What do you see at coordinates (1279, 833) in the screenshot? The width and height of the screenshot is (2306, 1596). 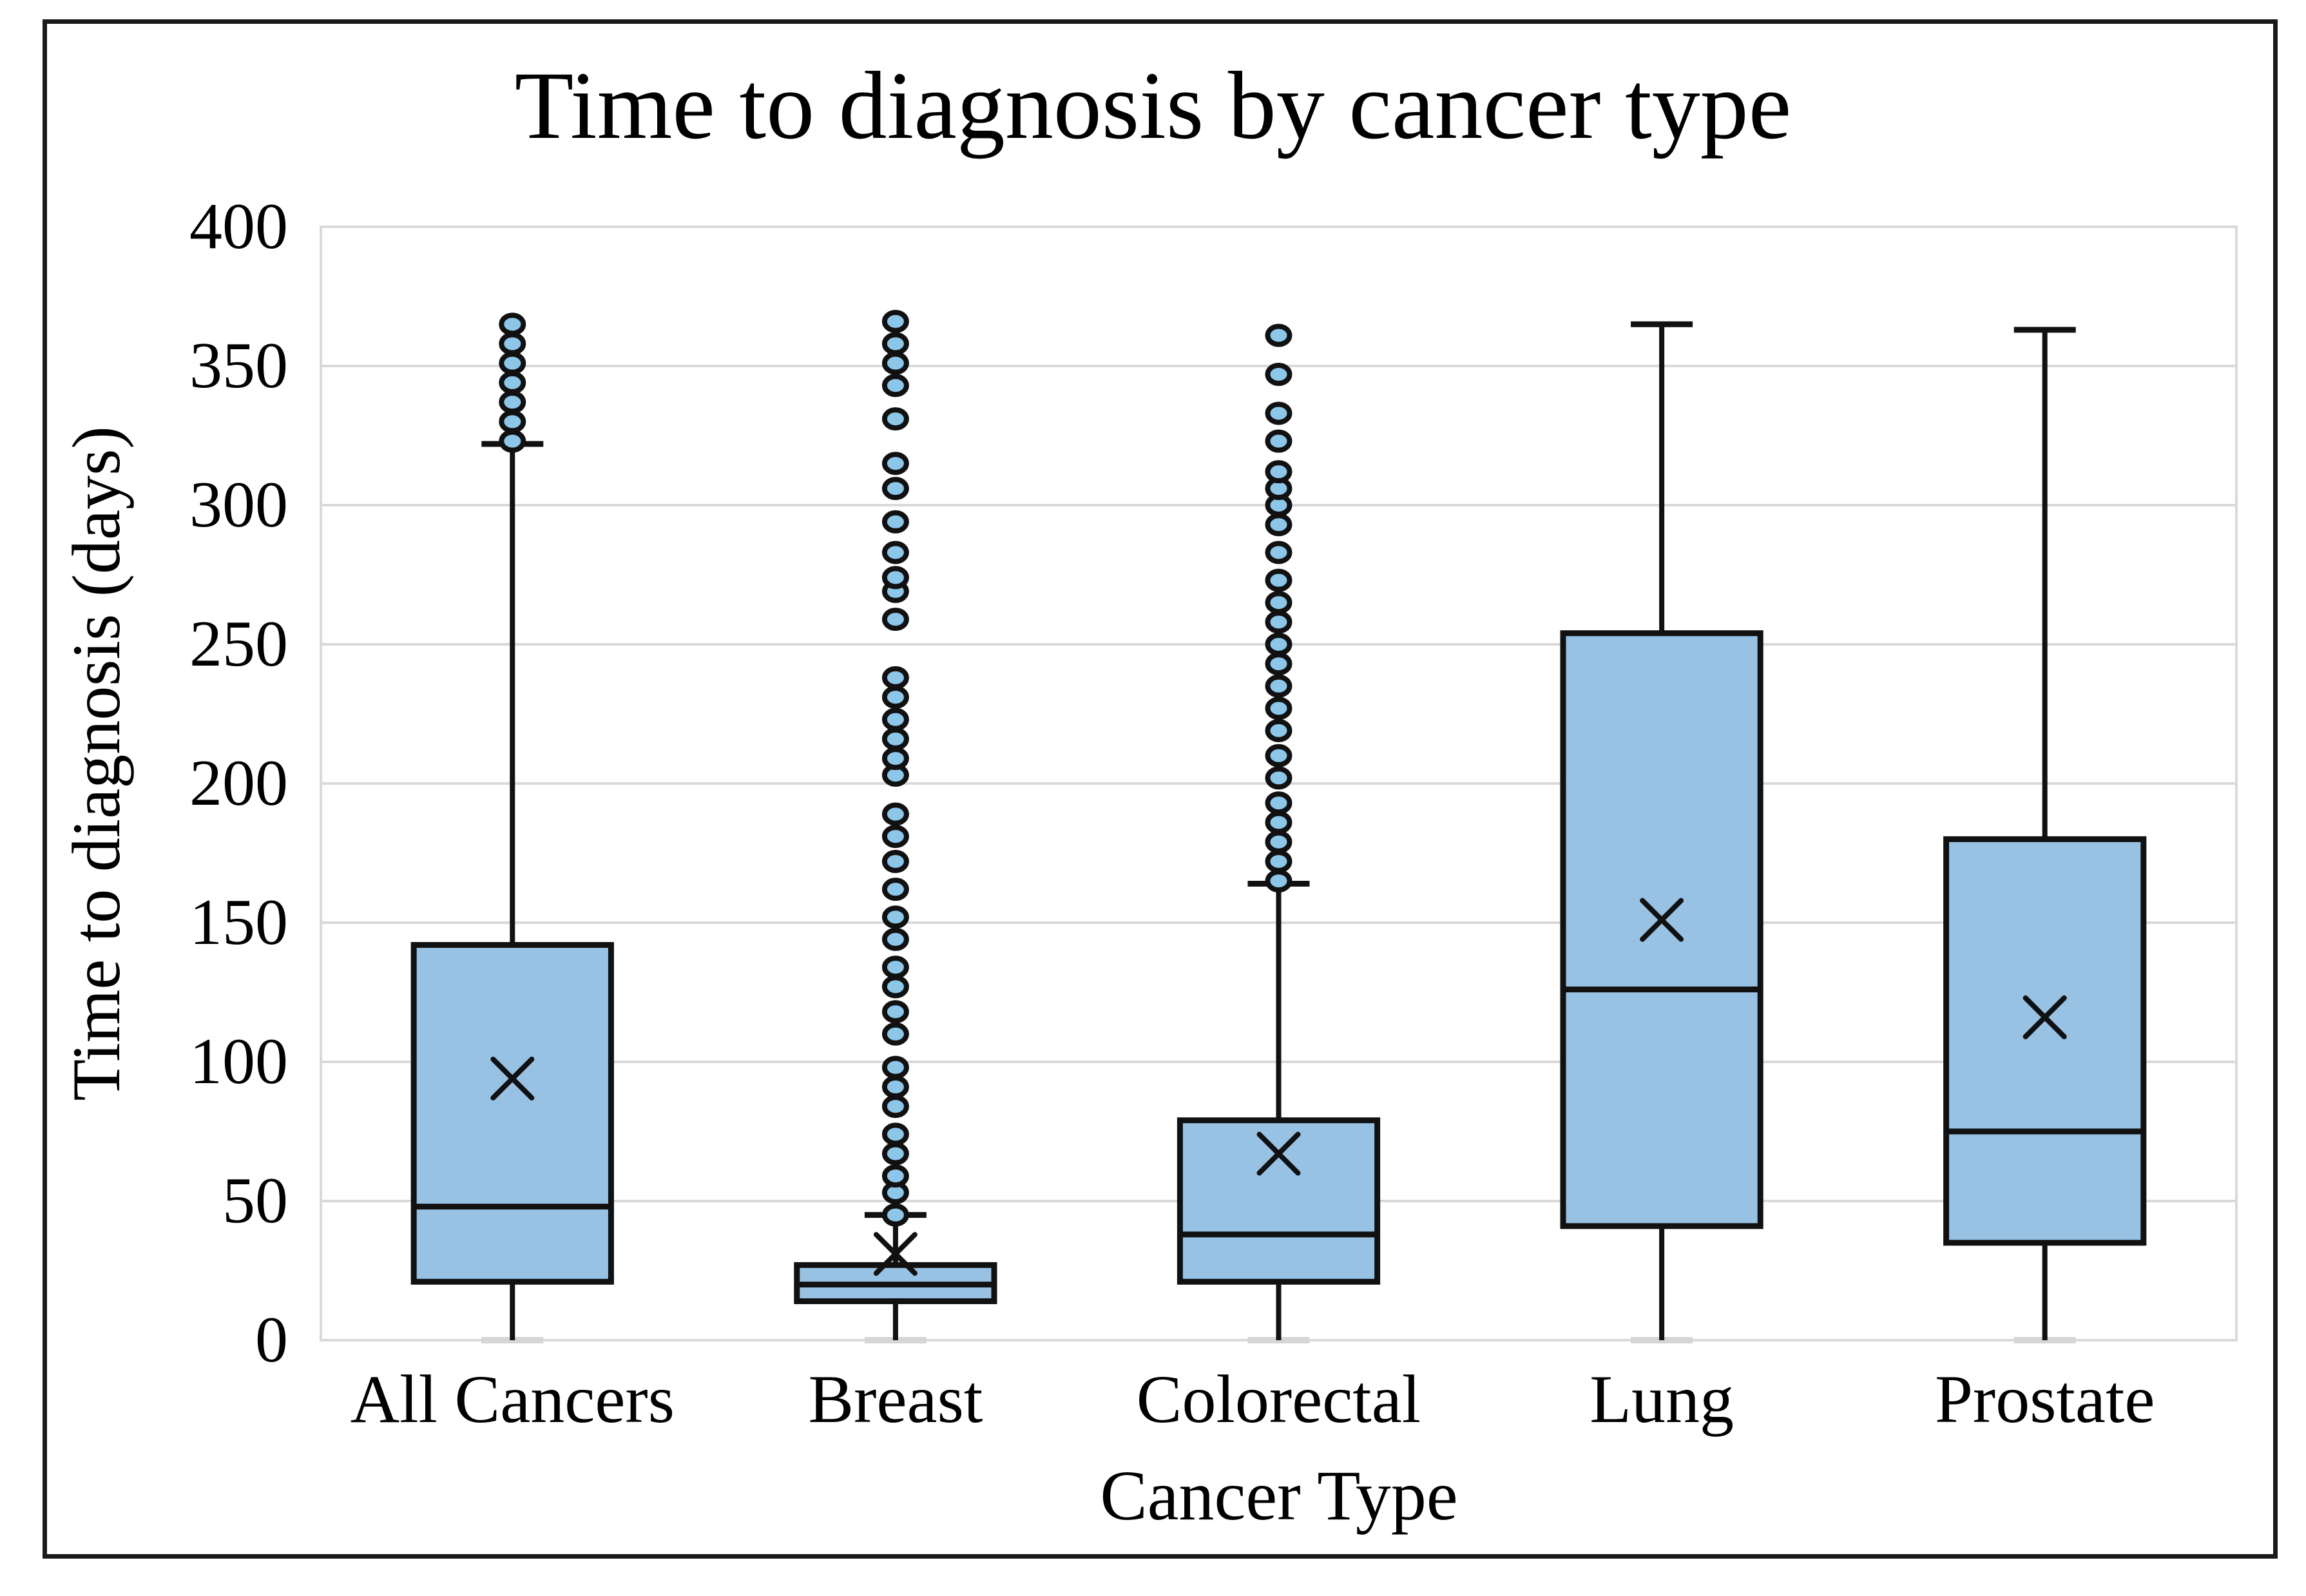 I see `box-colorectal` at bounding box center [1279, 833].